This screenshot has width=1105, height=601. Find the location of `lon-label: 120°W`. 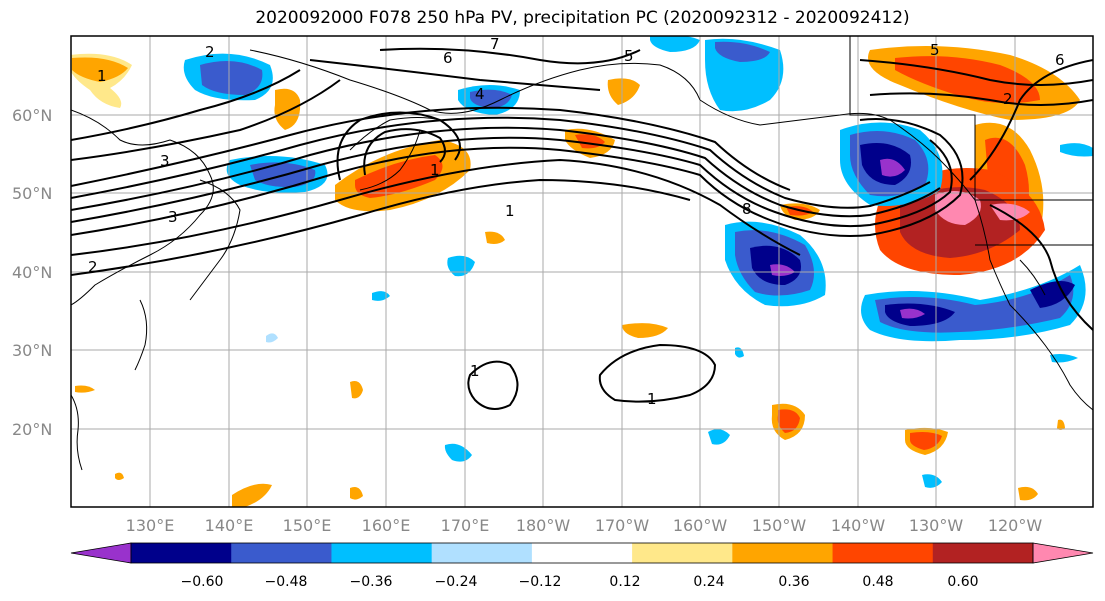

lon-label: 120°W is located at coordinates (1015, 525).